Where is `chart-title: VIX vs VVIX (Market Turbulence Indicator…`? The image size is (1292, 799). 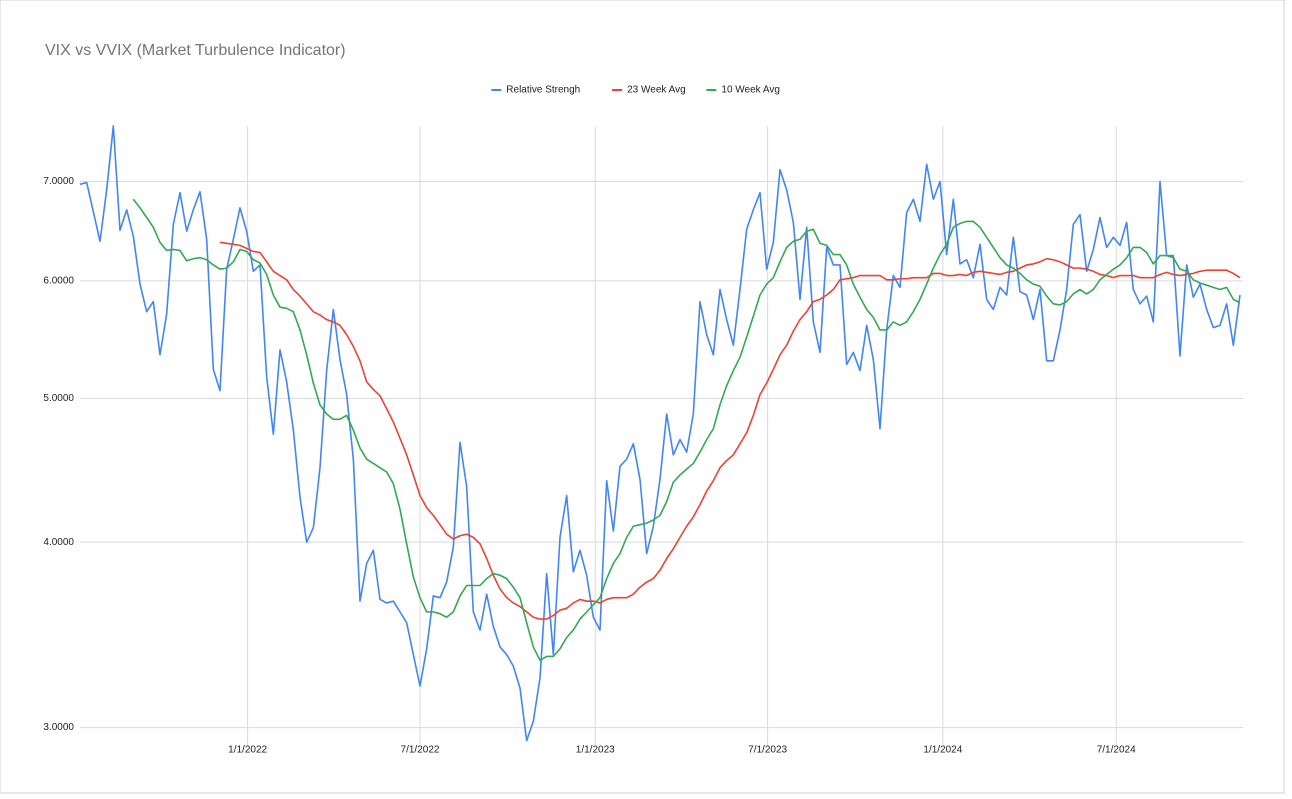 chart-title: VIX vs VVIX (Market Turbulence Indicator… is located at coordinates (195, 50).